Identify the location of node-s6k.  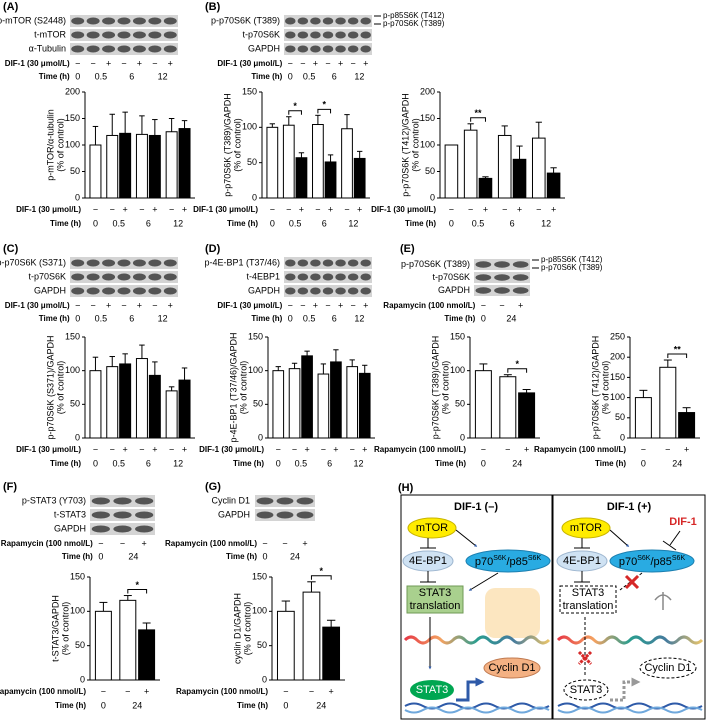
(508, 561).